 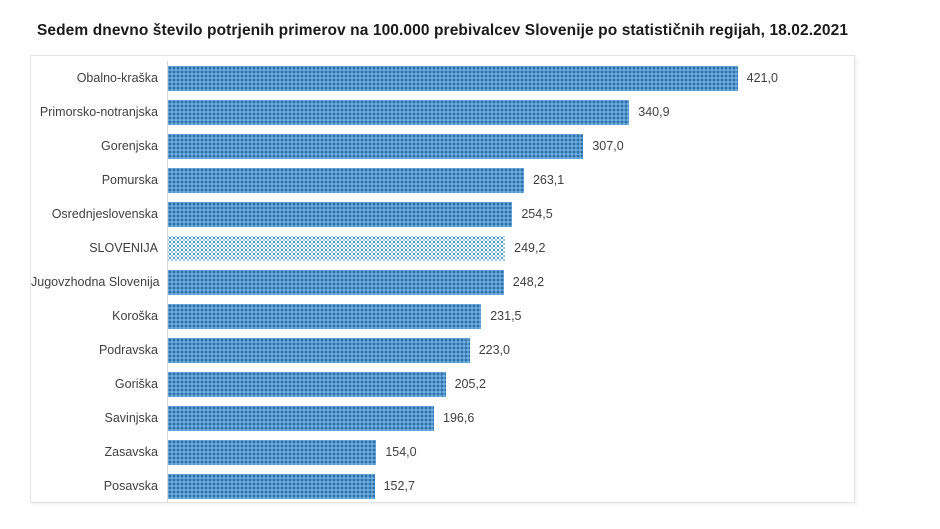 I want to click on chart-row: Osrednjeslovenska 254,5, so click(x=442, y=214).